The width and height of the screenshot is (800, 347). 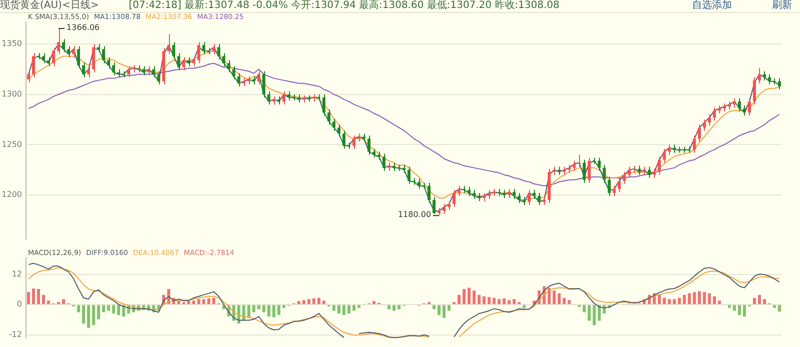 I want to click on annotation: 1366.06, so click(x=83, y=27).